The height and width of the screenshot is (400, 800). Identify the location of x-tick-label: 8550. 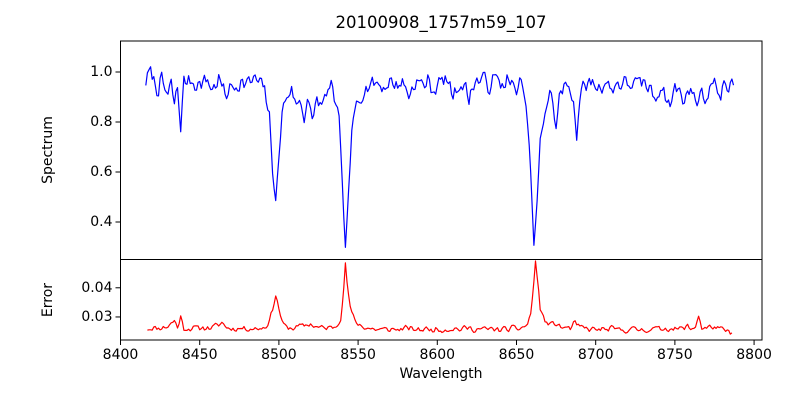
(358, 355).